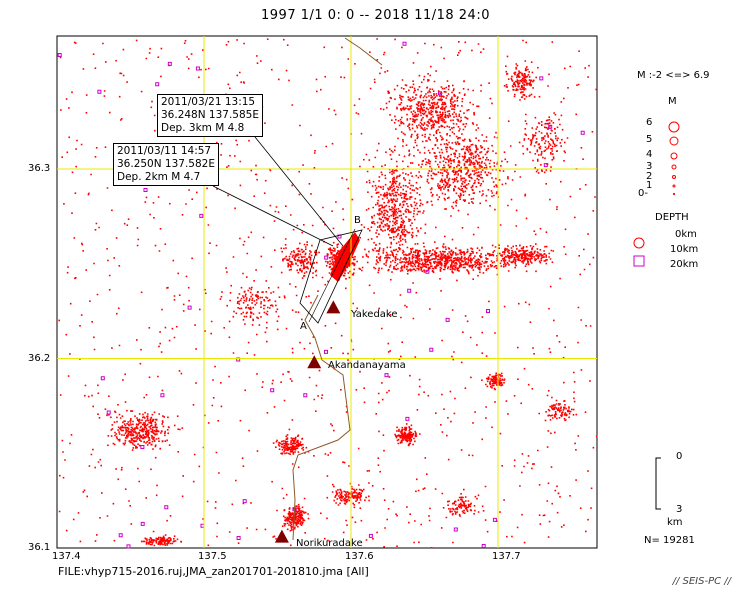 Image resolution: width=751 pixels, height=593 pixels. What do you see at coordinates (506, 556) in the screenshot?
I see `lon-tick-label: 137.7` at bounding box center [506, 556].